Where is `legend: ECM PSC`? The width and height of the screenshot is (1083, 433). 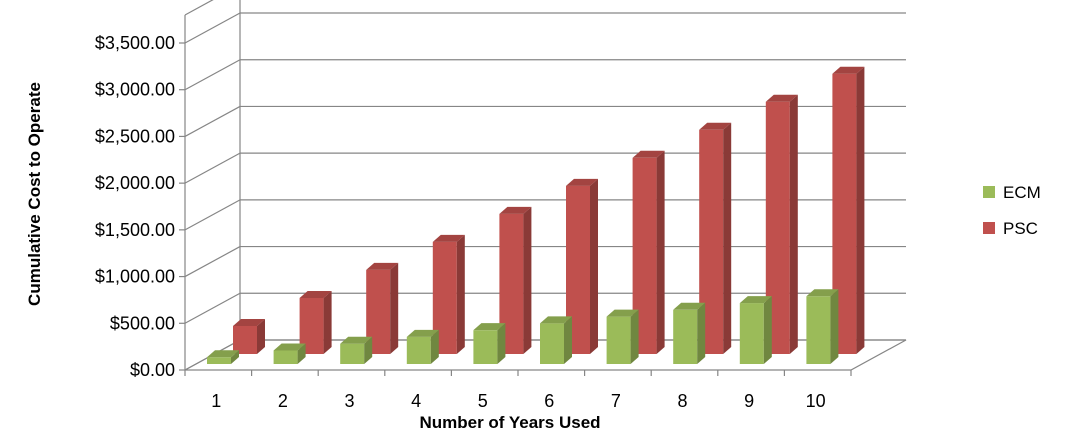 legend: ECM PSC is located at coordinates (1012, 210).